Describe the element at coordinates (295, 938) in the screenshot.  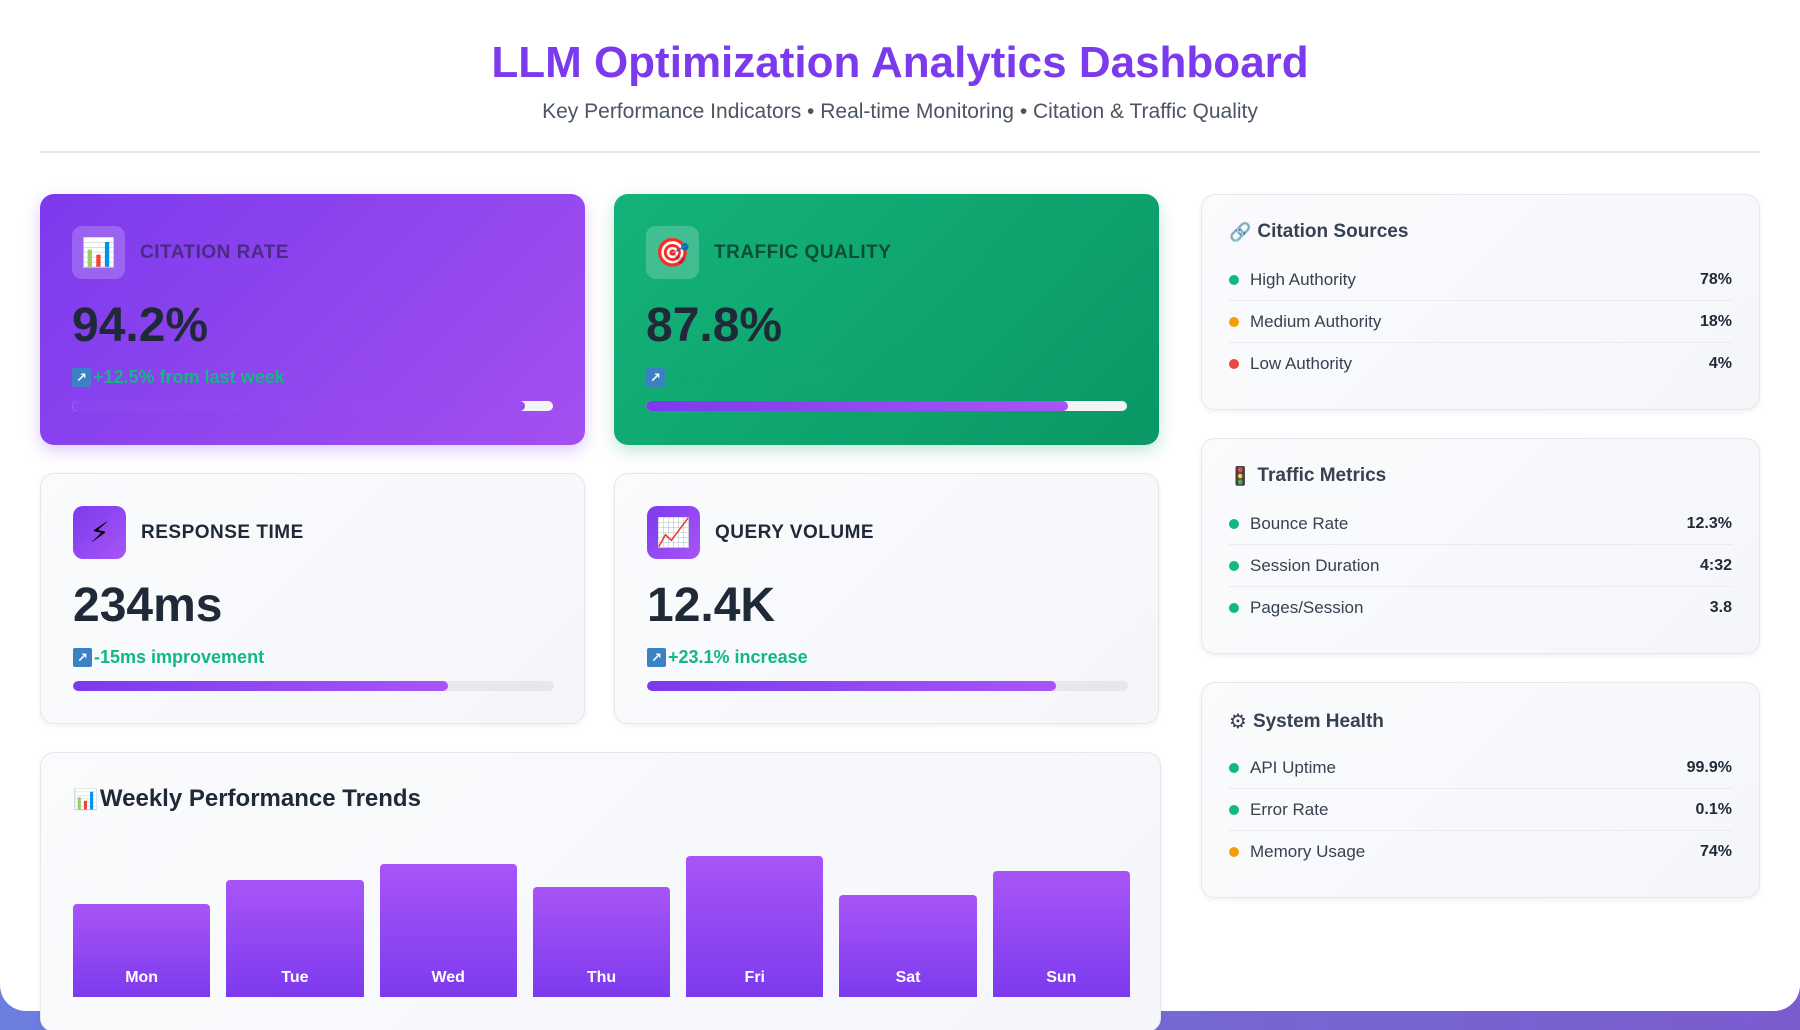
I see `chart-bar: Tue` at that location.